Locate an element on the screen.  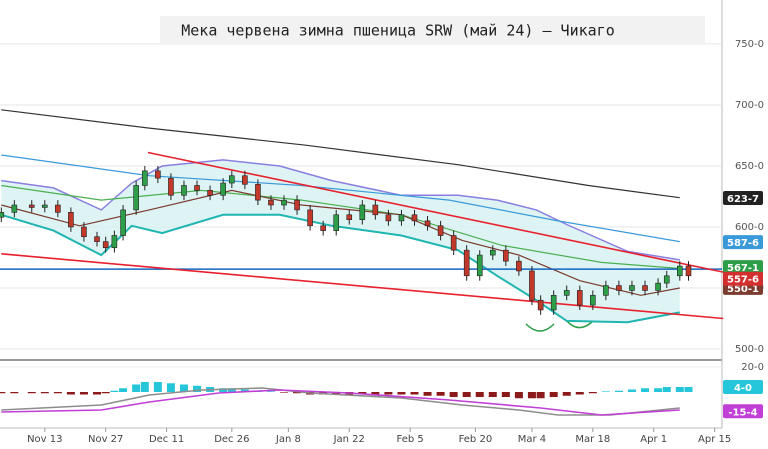
y-tick-label: 20-0 is located at coordinates (752, 367).